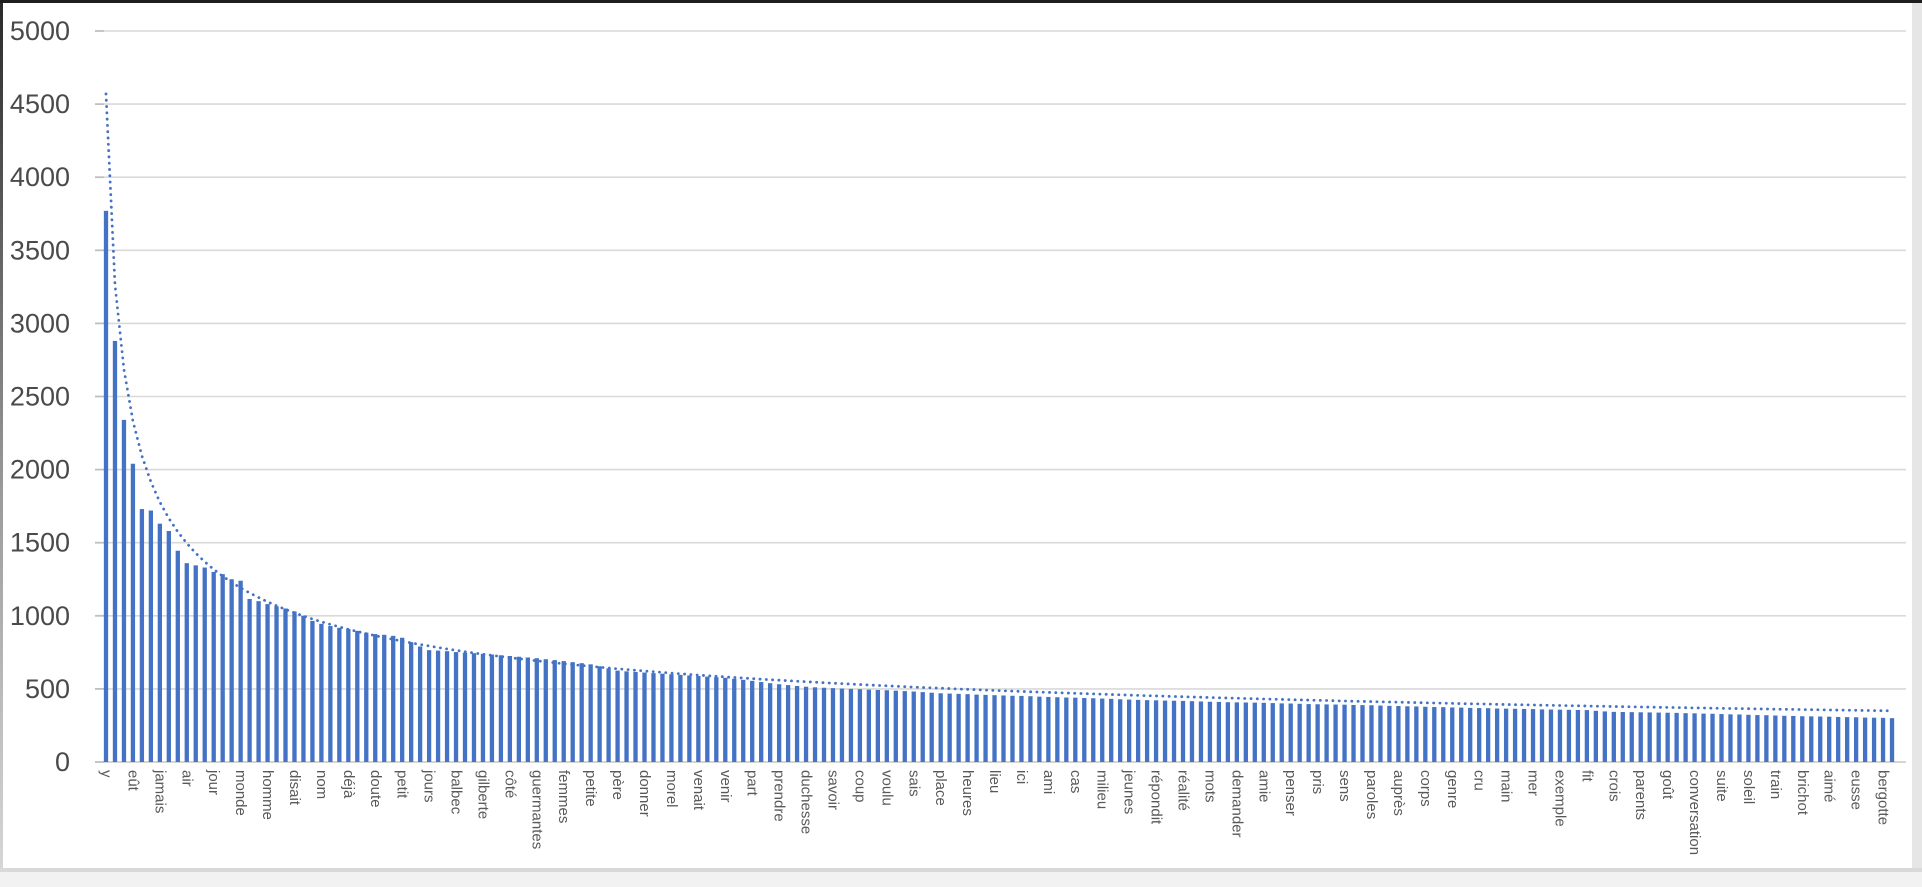 The width and height of the screenshot is (1922, 887). I want to click on y-tick-label: 5000, so click(40, 31).